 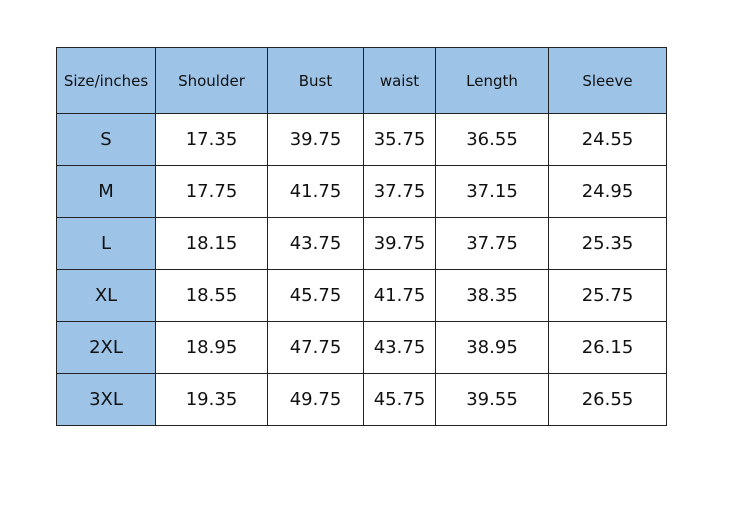 I want to click on value-cell: 17.35, so click(x=211, y=139).